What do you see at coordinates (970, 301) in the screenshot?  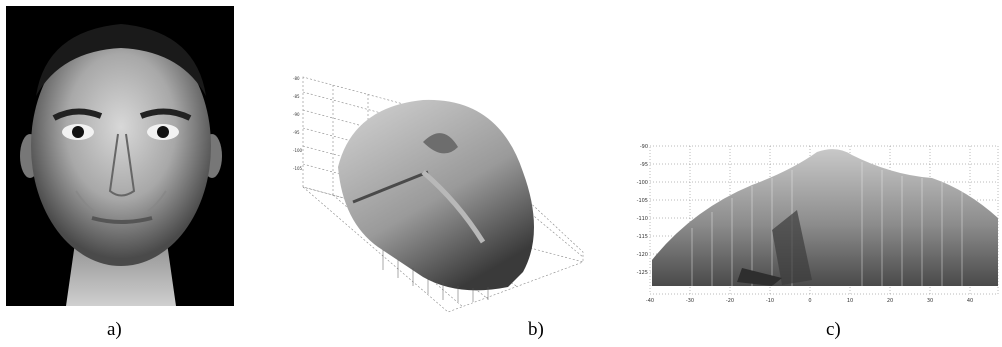 I see `x-tick: 40` at bounding box center [970, 301].